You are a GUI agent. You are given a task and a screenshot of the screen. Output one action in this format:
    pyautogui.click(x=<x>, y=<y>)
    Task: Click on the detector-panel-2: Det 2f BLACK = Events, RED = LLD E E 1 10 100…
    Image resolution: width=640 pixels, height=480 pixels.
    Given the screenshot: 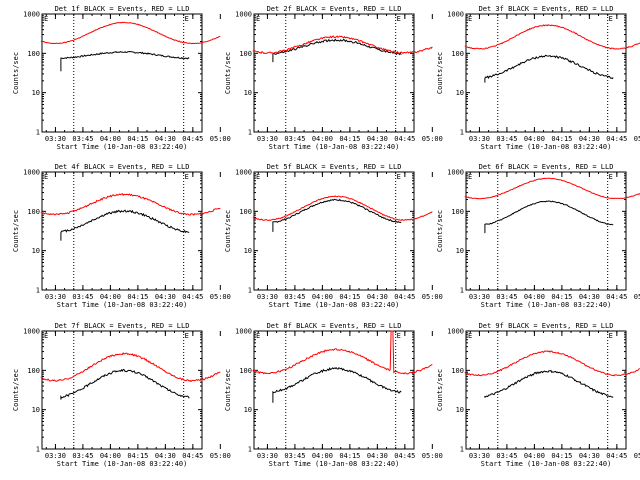 What is the action you would take?
    pyautogui.click(x=333, y=78)
    